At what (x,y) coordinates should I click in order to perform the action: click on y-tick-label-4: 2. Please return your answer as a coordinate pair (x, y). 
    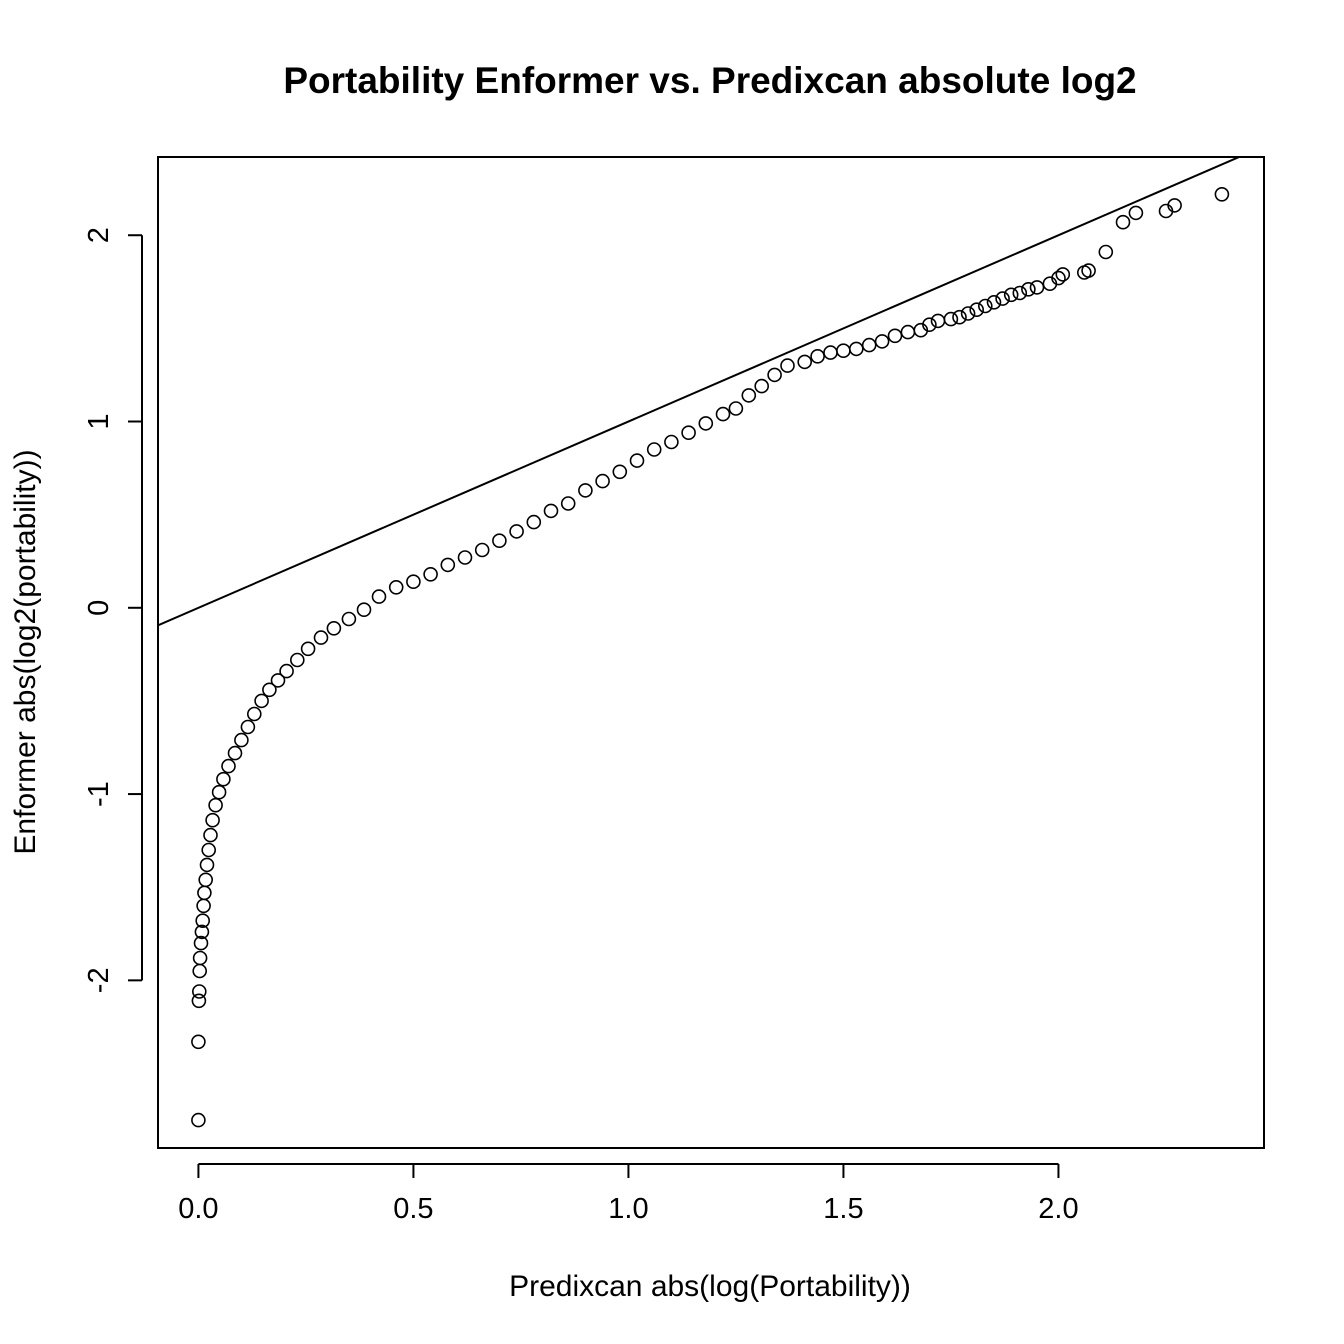
    Looking at the image, I should click on (99, 235).